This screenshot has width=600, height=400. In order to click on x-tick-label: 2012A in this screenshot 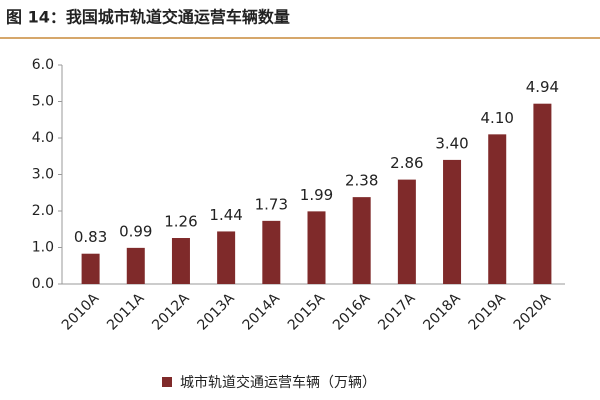, I will do `click(171, 312)`.